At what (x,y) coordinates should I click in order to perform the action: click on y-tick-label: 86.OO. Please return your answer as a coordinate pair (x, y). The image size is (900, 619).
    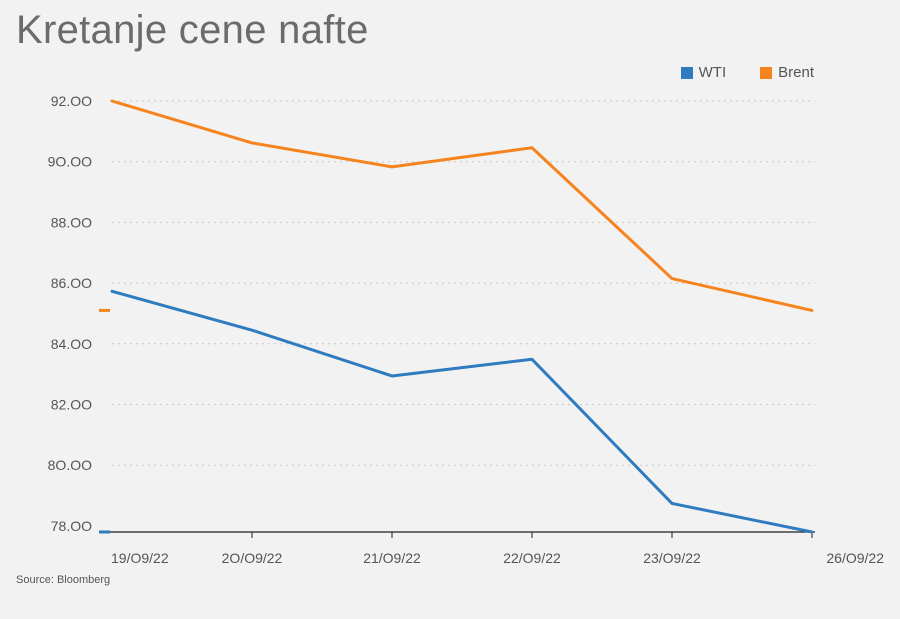
    Looking at the image, I should click on (71, 283).